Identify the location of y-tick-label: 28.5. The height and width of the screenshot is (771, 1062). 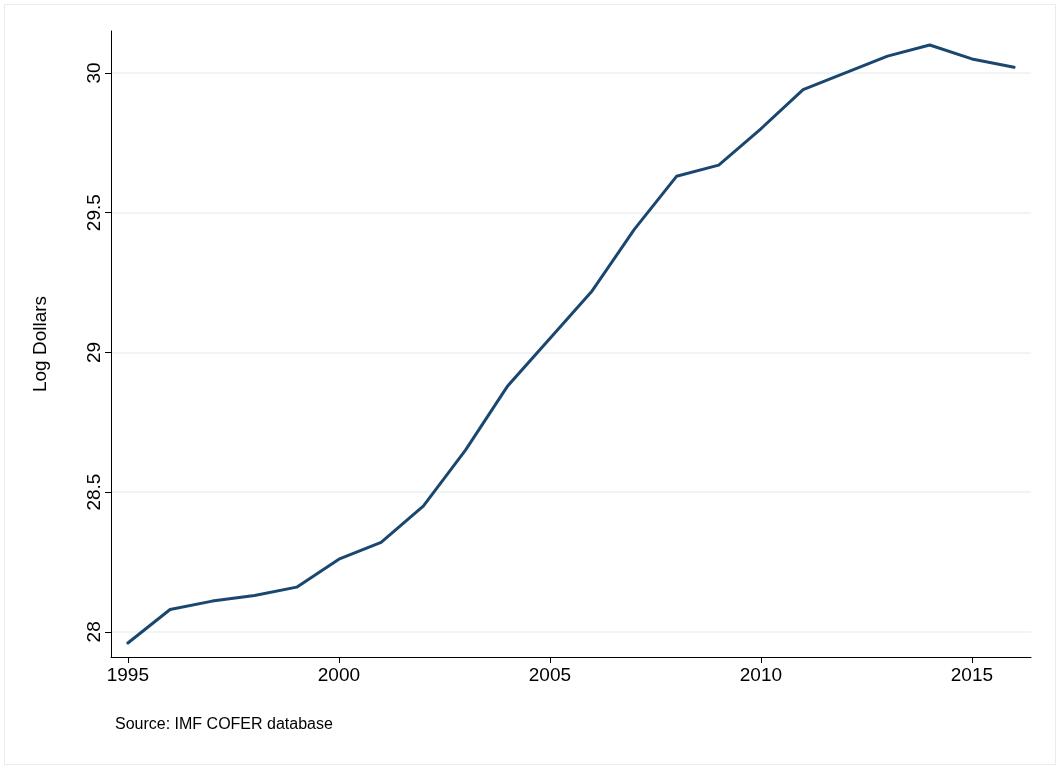
(93, 492).